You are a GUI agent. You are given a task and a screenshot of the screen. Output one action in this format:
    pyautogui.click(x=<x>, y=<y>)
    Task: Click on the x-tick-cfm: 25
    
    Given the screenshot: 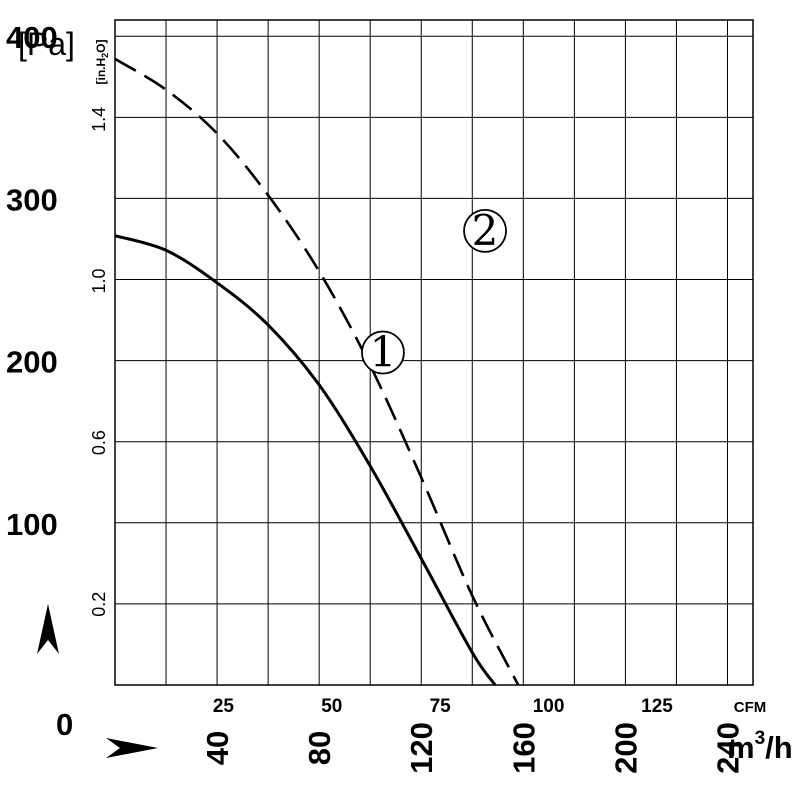 What is the action you would take?
    pyautogui.click(x=224, y=706)
    